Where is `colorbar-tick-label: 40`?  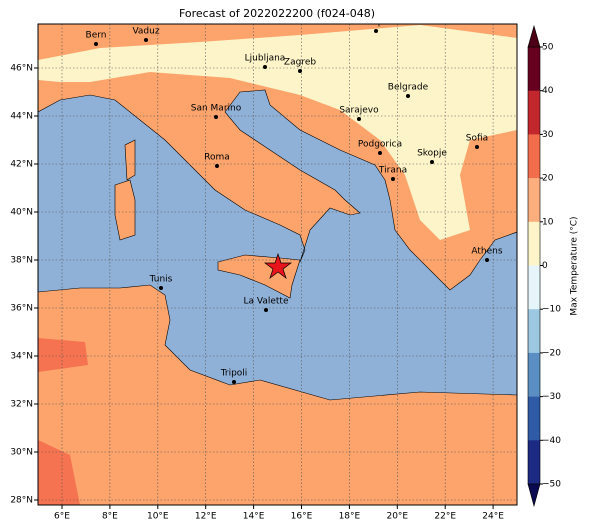 colorbar-tick-label: 40 is located at coordinates (548, 91).